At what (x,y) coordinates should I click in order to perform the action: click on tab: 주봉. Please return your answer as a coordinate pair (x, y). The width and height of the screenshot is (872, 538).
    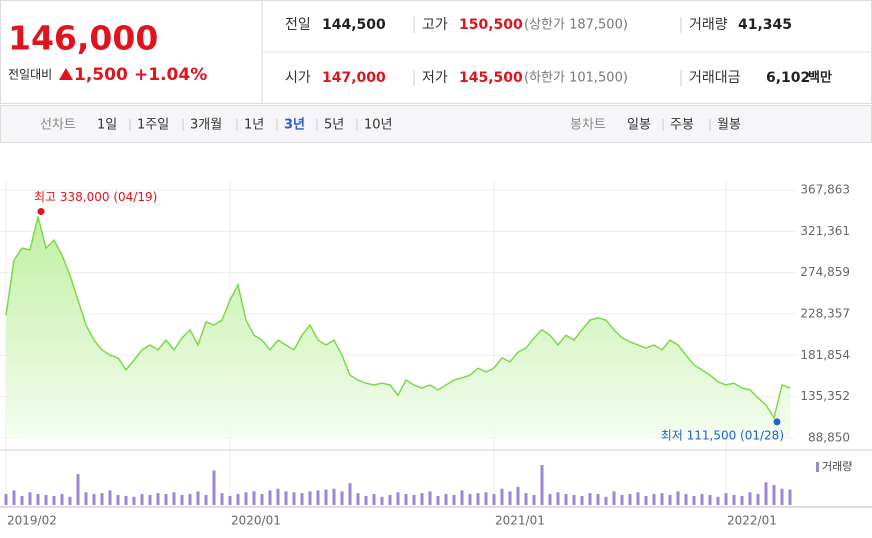
    Looking at the image, I should click on (682, 125).